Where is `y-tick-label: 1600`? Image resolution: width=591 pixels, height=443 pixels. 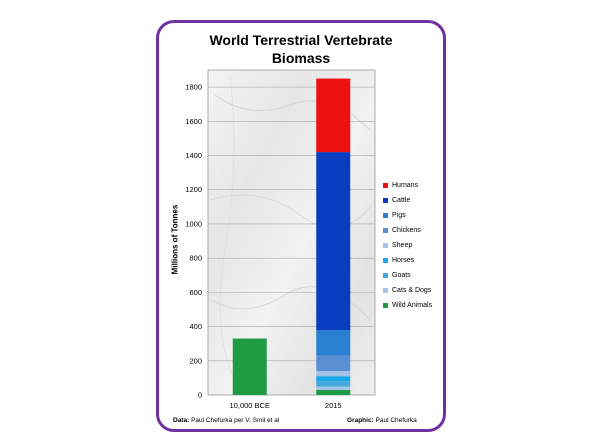
y-tick-label: 1600 is located at coordinates (193, 121).